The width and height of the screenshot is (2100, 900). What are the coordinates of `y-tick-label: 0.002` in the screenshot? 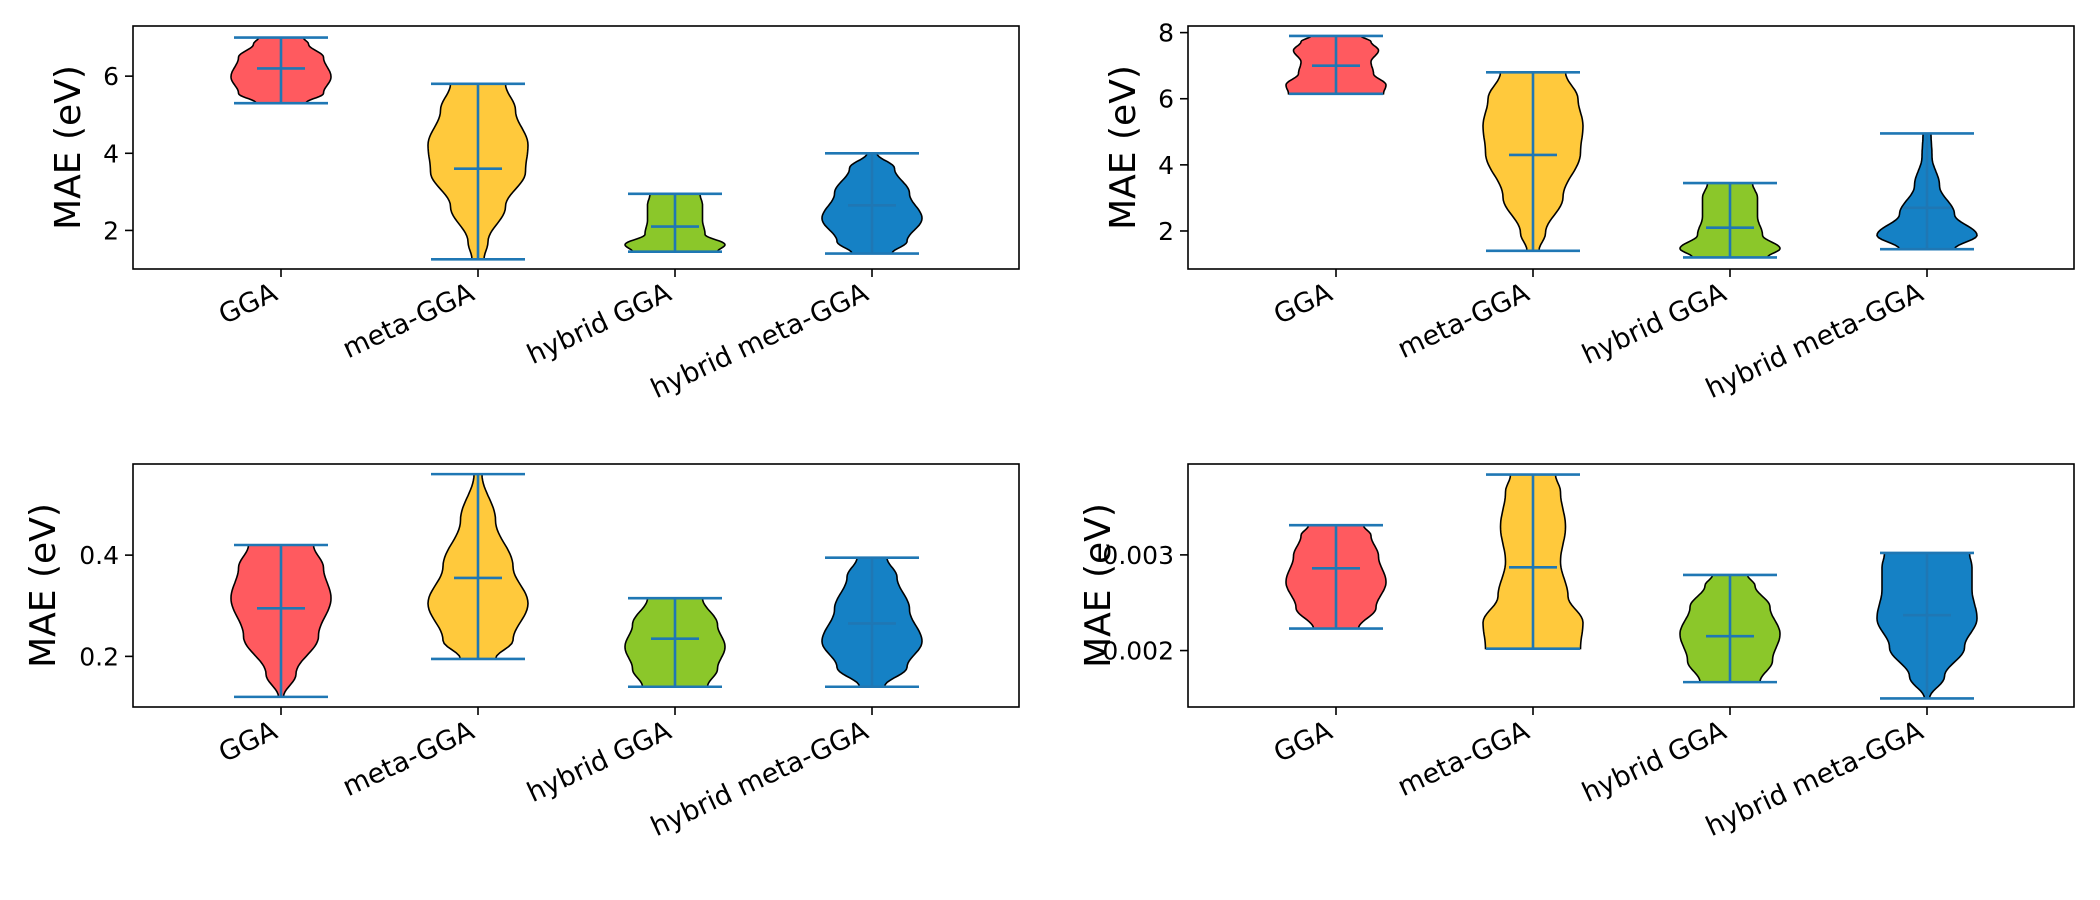 It's located at (1138, 651).